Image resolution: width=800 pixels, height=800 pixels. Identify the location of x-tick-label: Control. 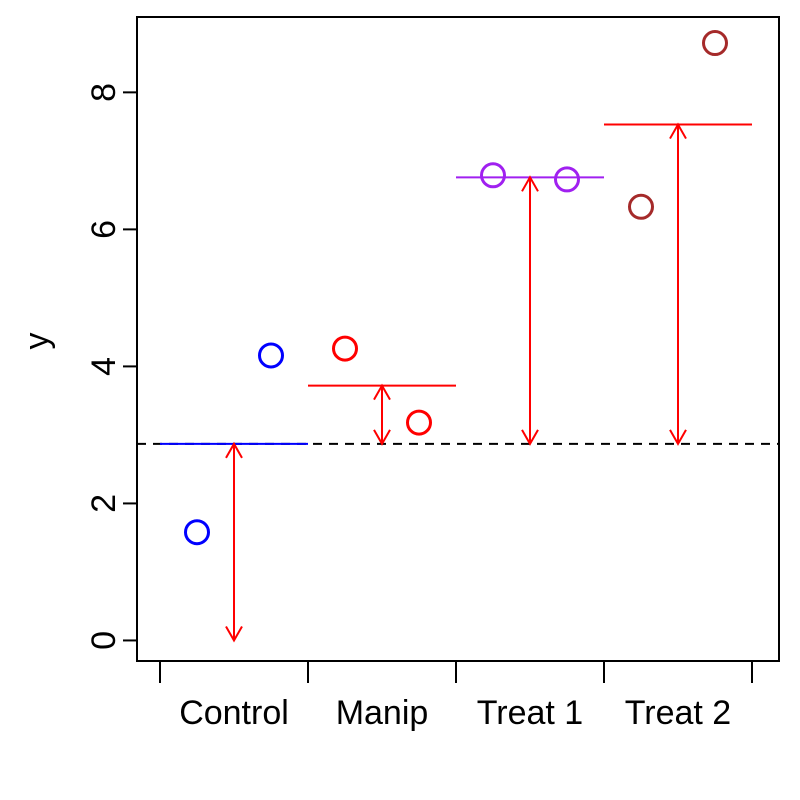
(234, 713).